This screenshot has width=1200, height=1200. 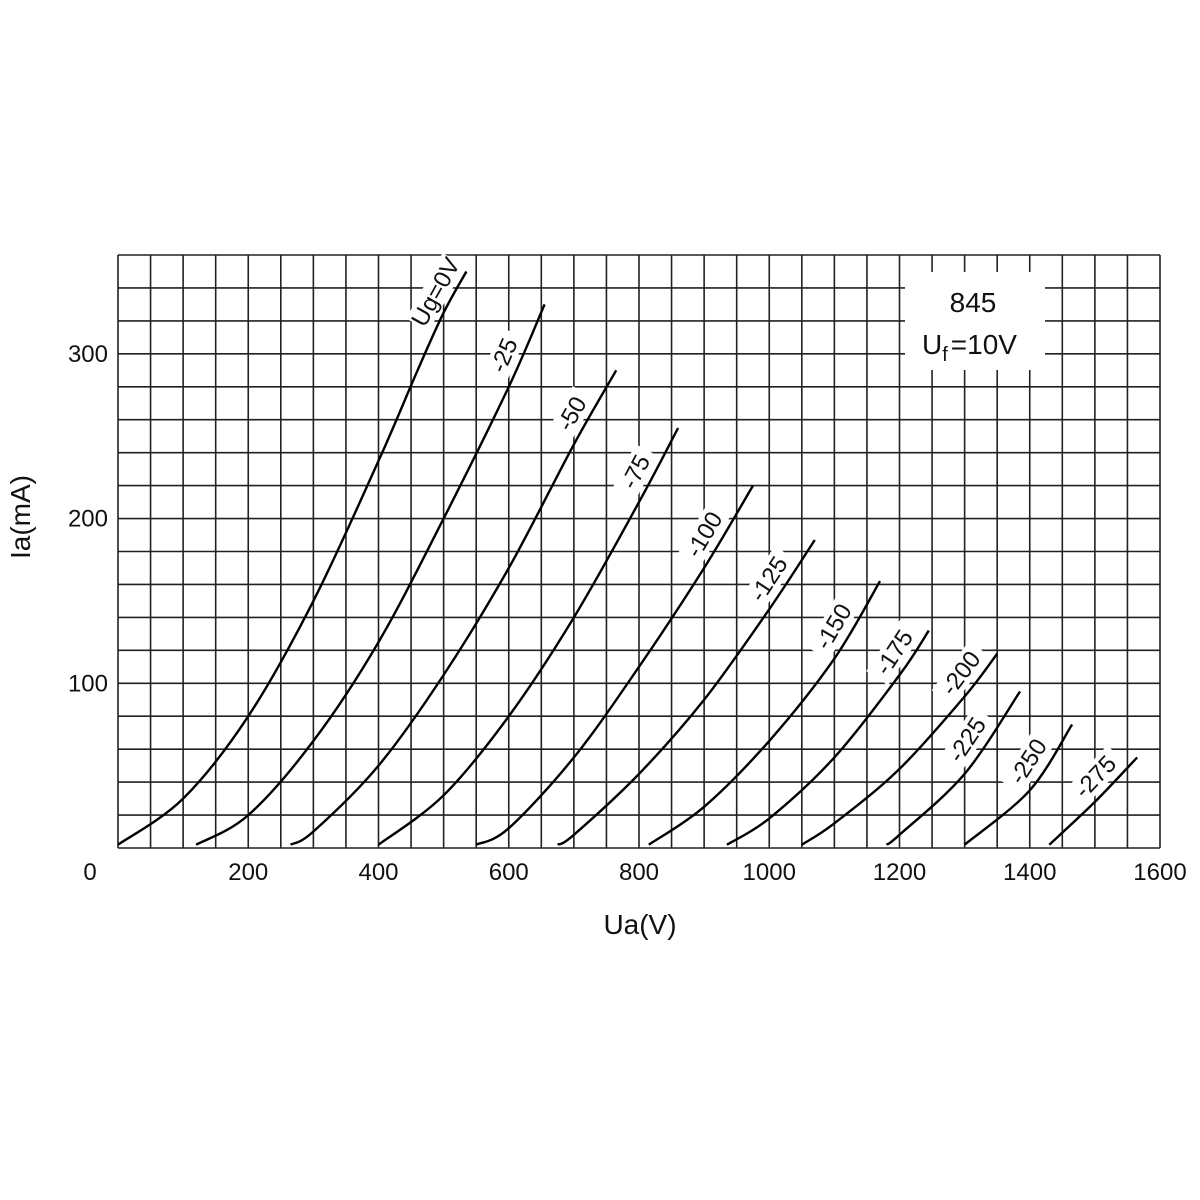 I want to click on x-axis-title: Ua(V), so click(x=639, y=924).